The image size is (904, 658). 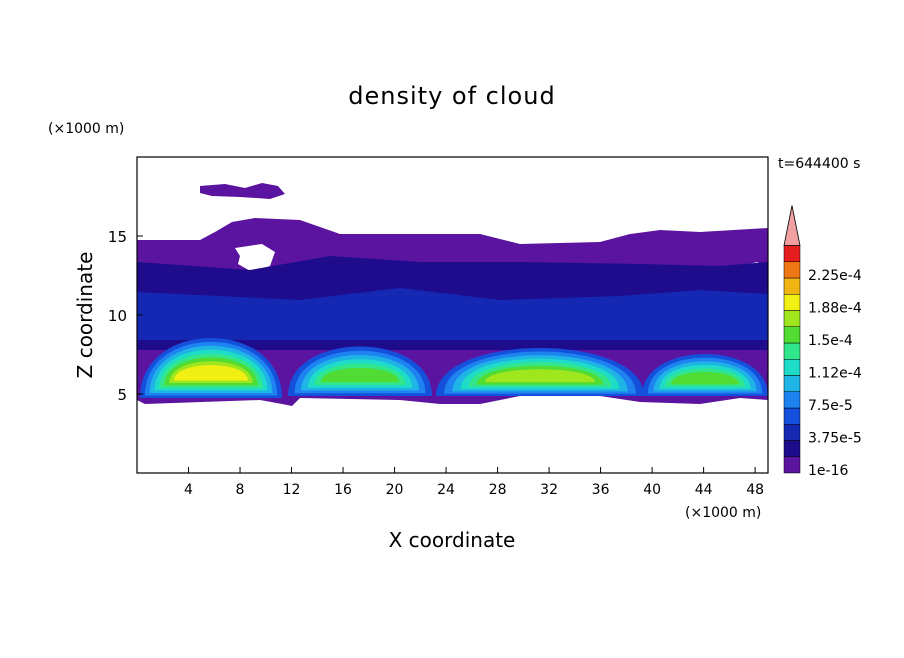 I want to click on x-tick-label: 24, so click(x=446, y=490).